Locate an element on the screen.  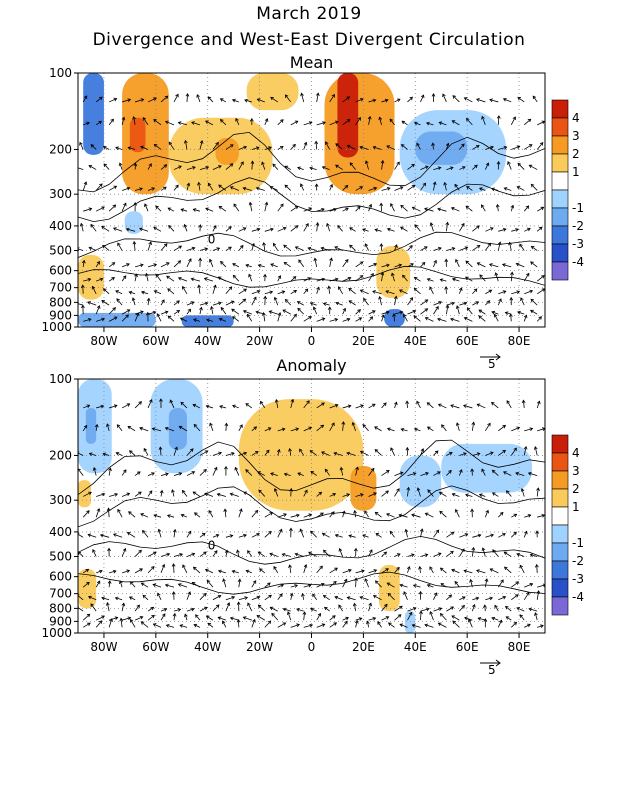
x-tick-label: 80W is located at coordinates (103, 341).